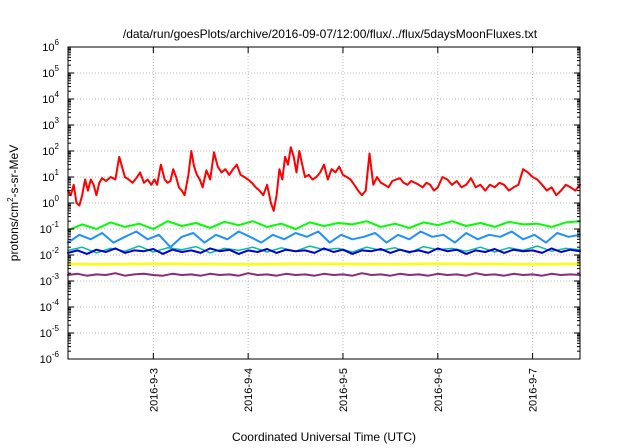 This screenshot has width=640, height=448. I want to click on y-tick-exponent: 2, so click(57, 146).